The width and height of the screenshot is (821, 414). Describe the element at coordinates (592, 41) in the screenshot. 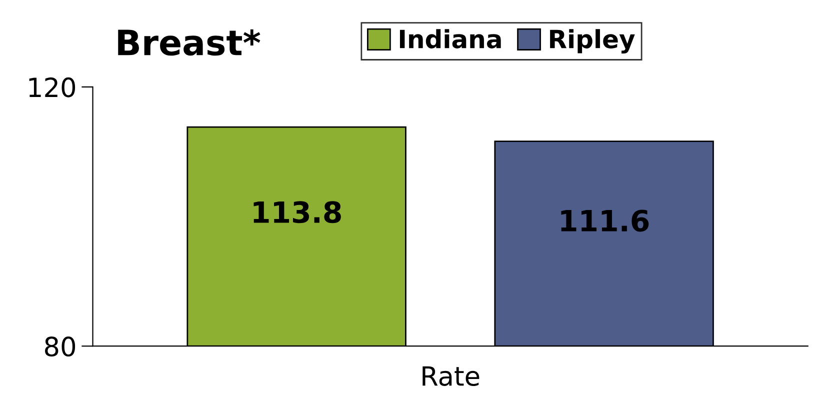

I see `legend-label: Ripley` at that location.